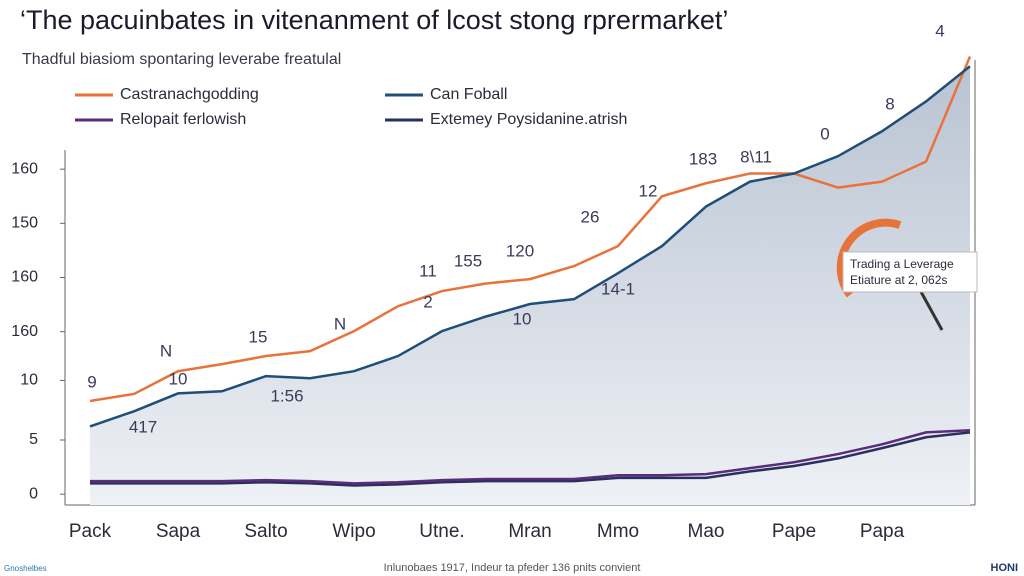 The width and height of the screenshot is (1024, 576). Describe the element at coordinates (33, 493) in the screenshot. I see `y-tick-label: 0` at that location.